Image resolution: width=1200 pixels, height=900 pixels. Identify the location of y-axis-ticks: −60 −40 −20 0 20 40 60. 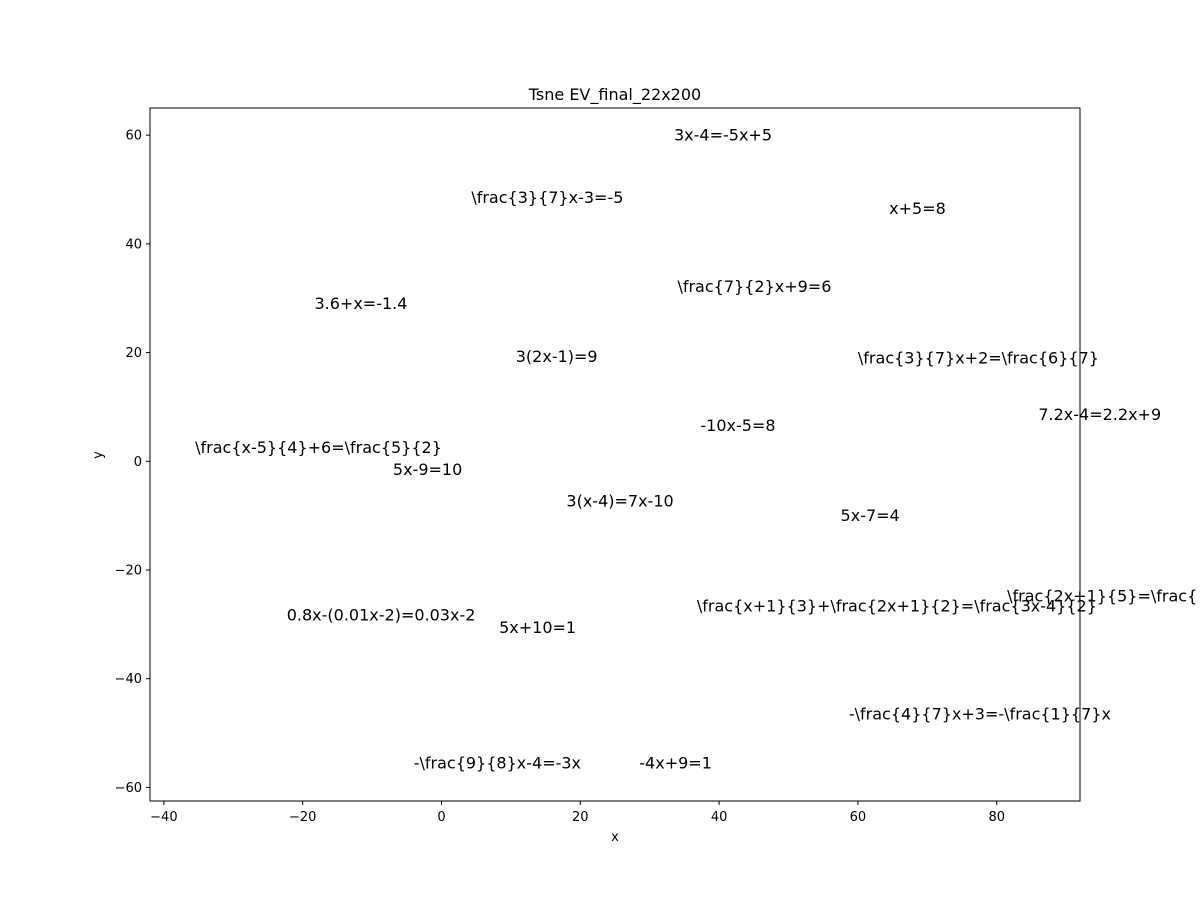
(132, 462).